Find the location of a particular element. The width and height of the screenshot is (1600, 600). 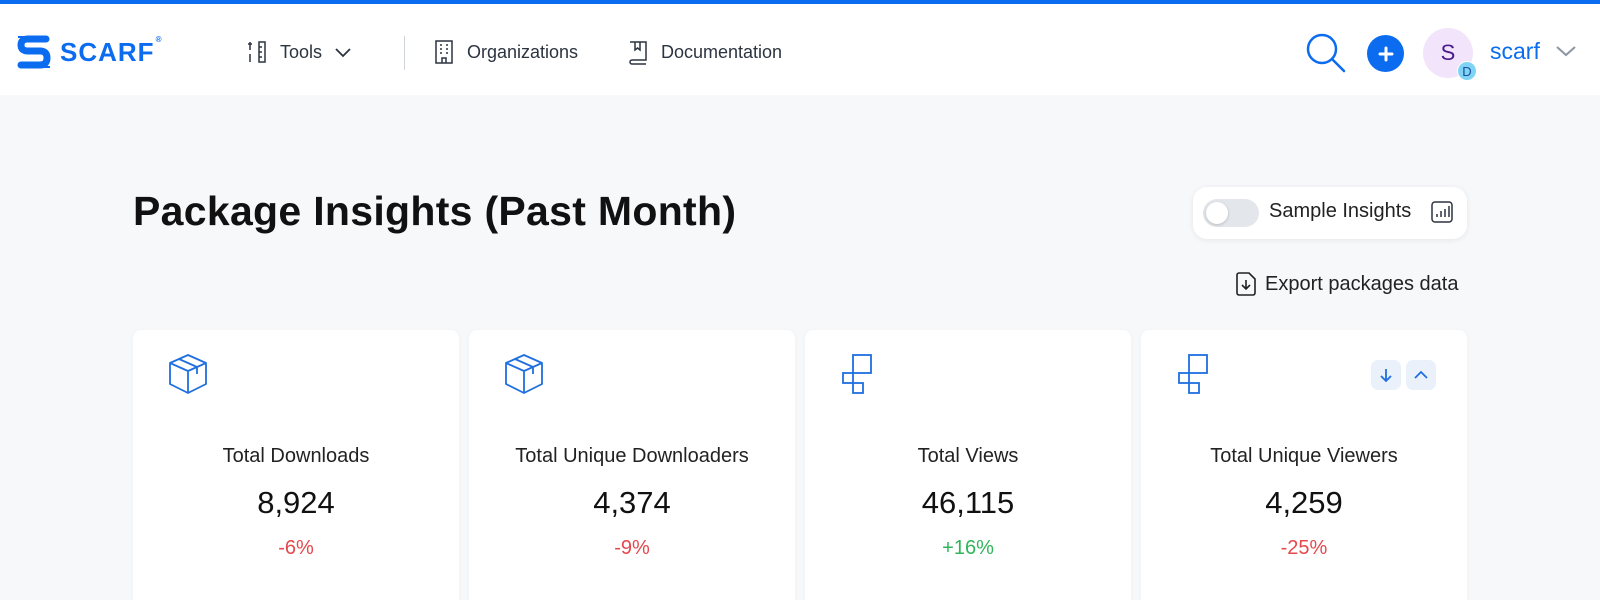

scarf-logo-icon is located at coordinates (34, 52).